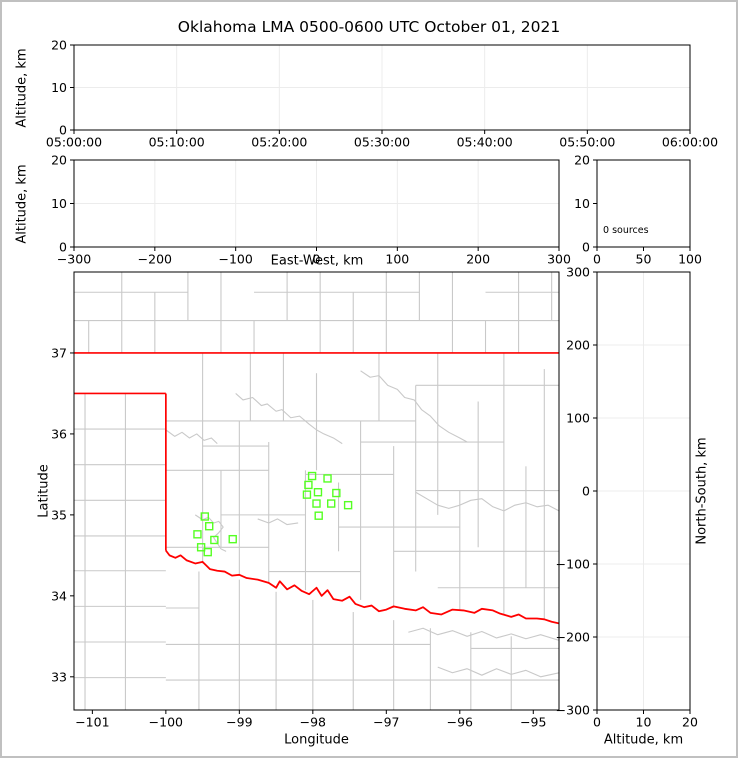  I want to click on svg-text: 05:10:00, so click(177, 142).